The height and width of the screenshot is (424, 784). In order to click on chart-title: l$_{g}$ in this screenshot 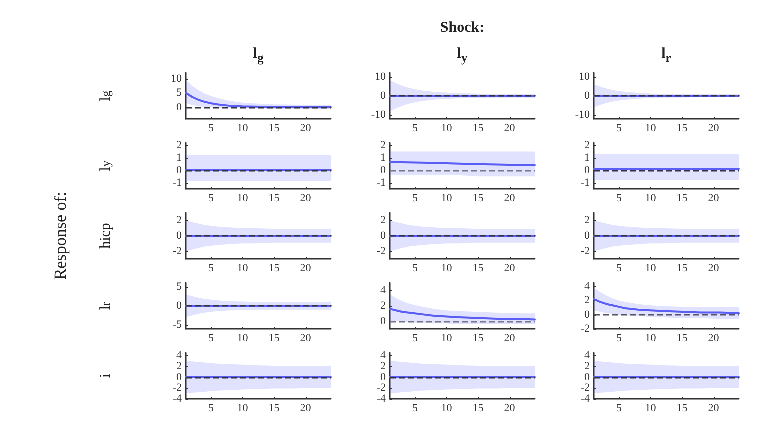, I will do `click(258, 56)`.